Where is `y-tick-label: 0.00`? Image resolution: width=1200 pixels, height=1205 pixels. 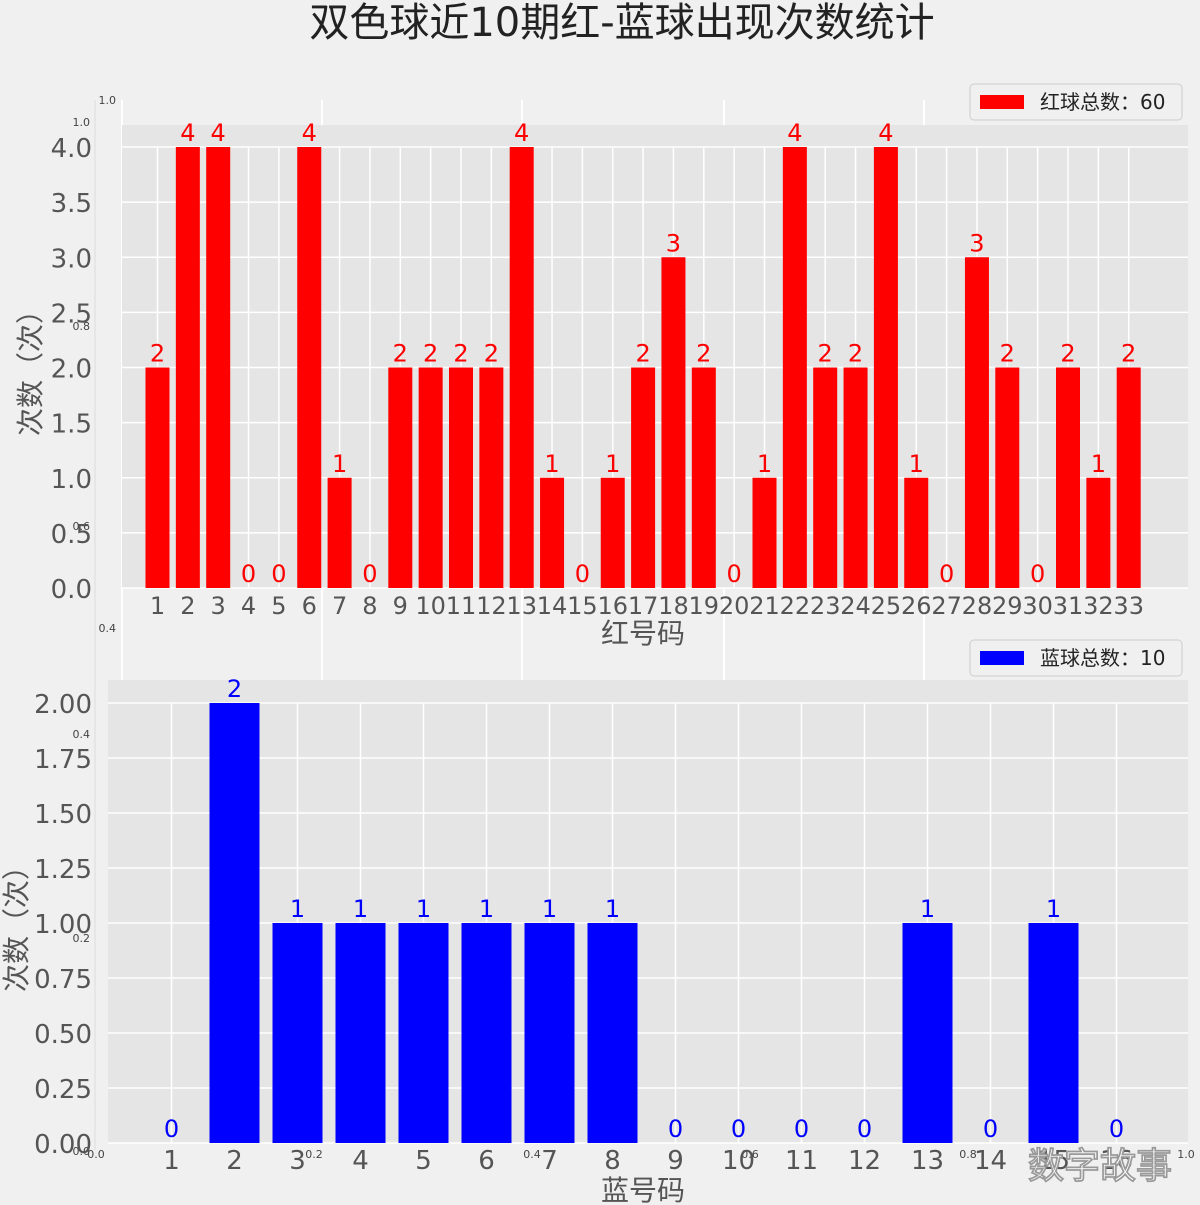
y-tick-label: 0.00 is located at coordinates (63, 1145).